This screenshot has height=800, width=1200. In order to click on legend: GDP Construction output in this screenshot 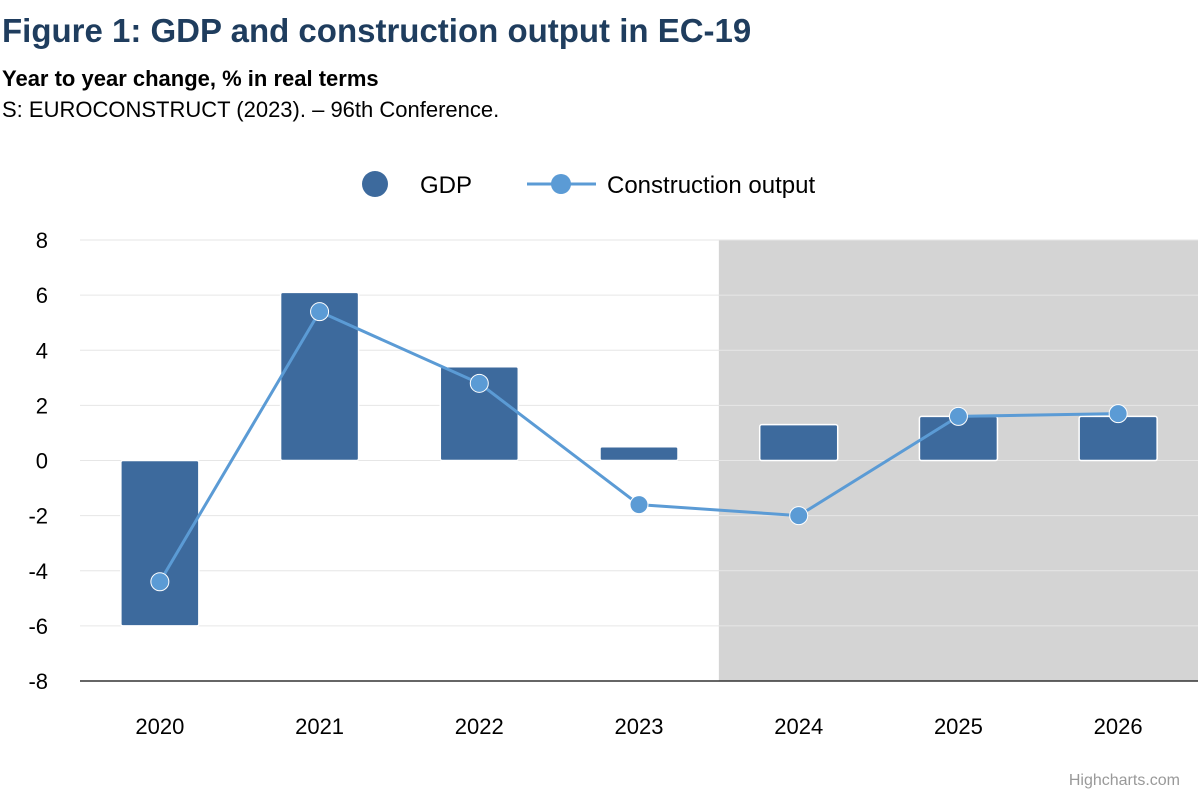, I will do `click(588, 185)`.